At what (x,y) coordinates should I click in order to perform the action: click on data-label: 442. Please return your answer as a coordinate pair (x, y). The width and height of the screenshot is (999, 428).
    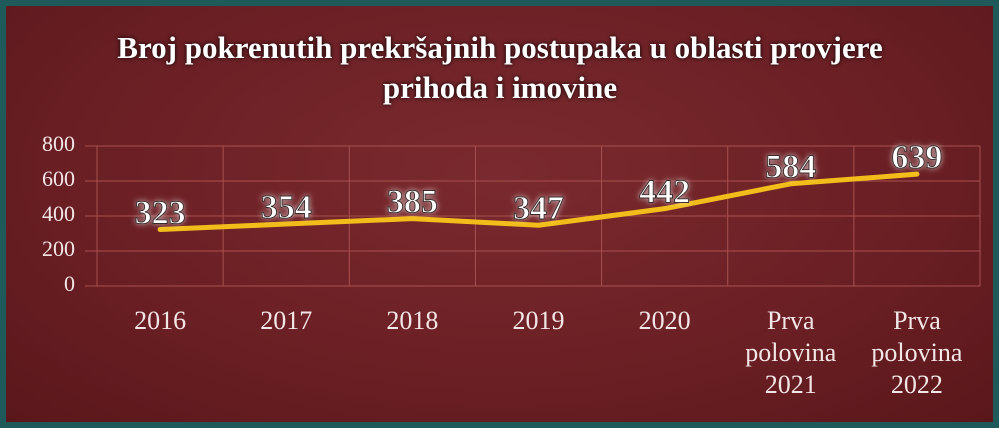
    Looking at the image, I should click on (664, 191).